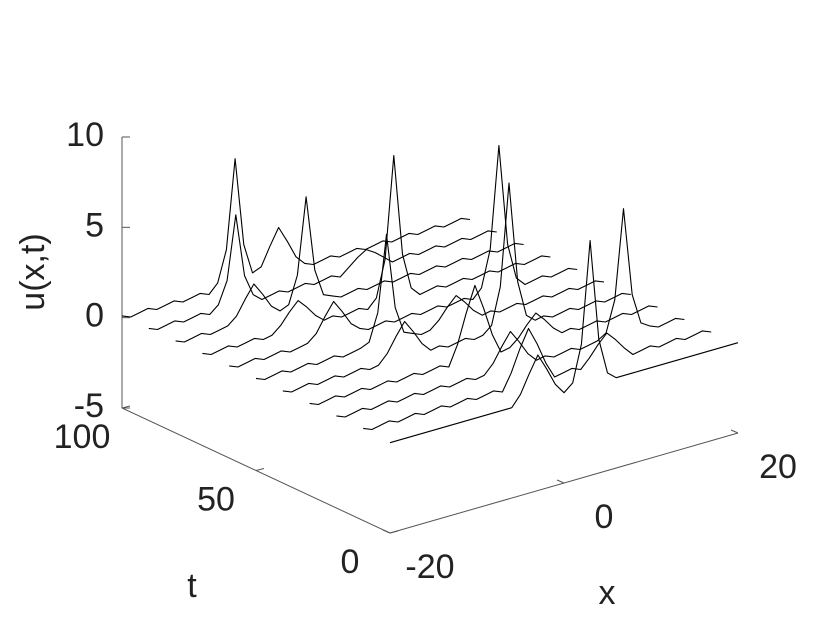 Image resolution: width=822 pixels, height=617 pixels. What do you see at coordinates (89, 406) in the screenshot?
I see `z-tick-label: -5` at bounding box center [89, 406].